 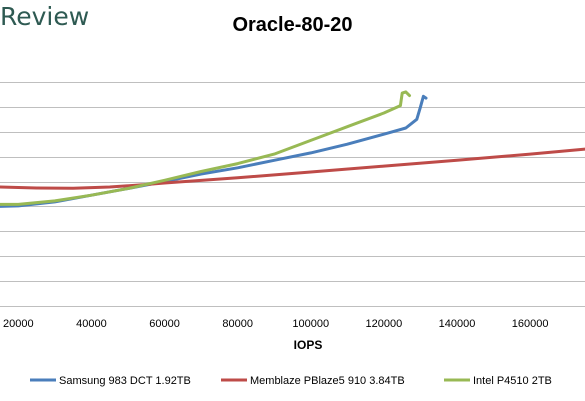 What do you see at coordinates (292, 25) in the screenshot?
I see `chart-title: Oracle-80-20` at bounding box center [292, 25].